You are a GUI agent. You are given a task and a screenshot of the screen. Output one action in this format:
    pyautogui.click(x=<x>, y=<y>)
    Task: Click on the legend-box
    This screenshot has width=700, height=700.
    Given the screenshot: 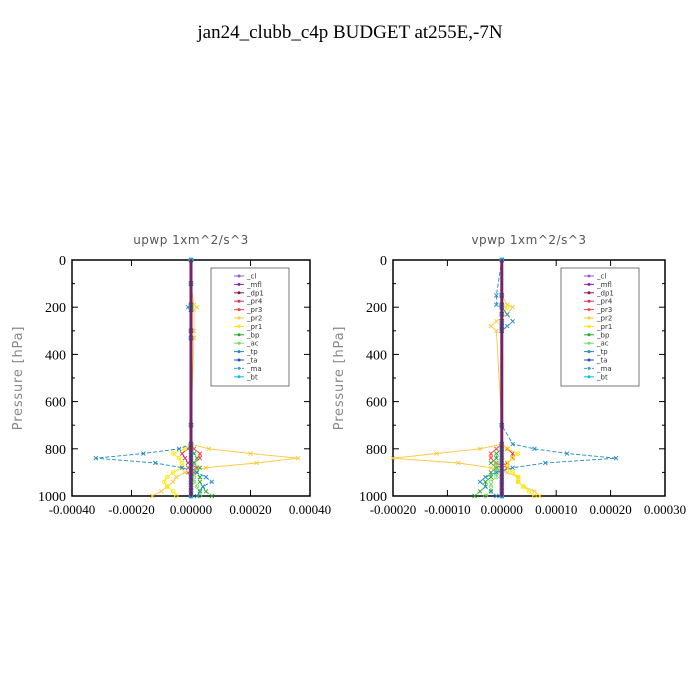 What is the action you would take?
    pyautogui.click(x=250, y=327)
    